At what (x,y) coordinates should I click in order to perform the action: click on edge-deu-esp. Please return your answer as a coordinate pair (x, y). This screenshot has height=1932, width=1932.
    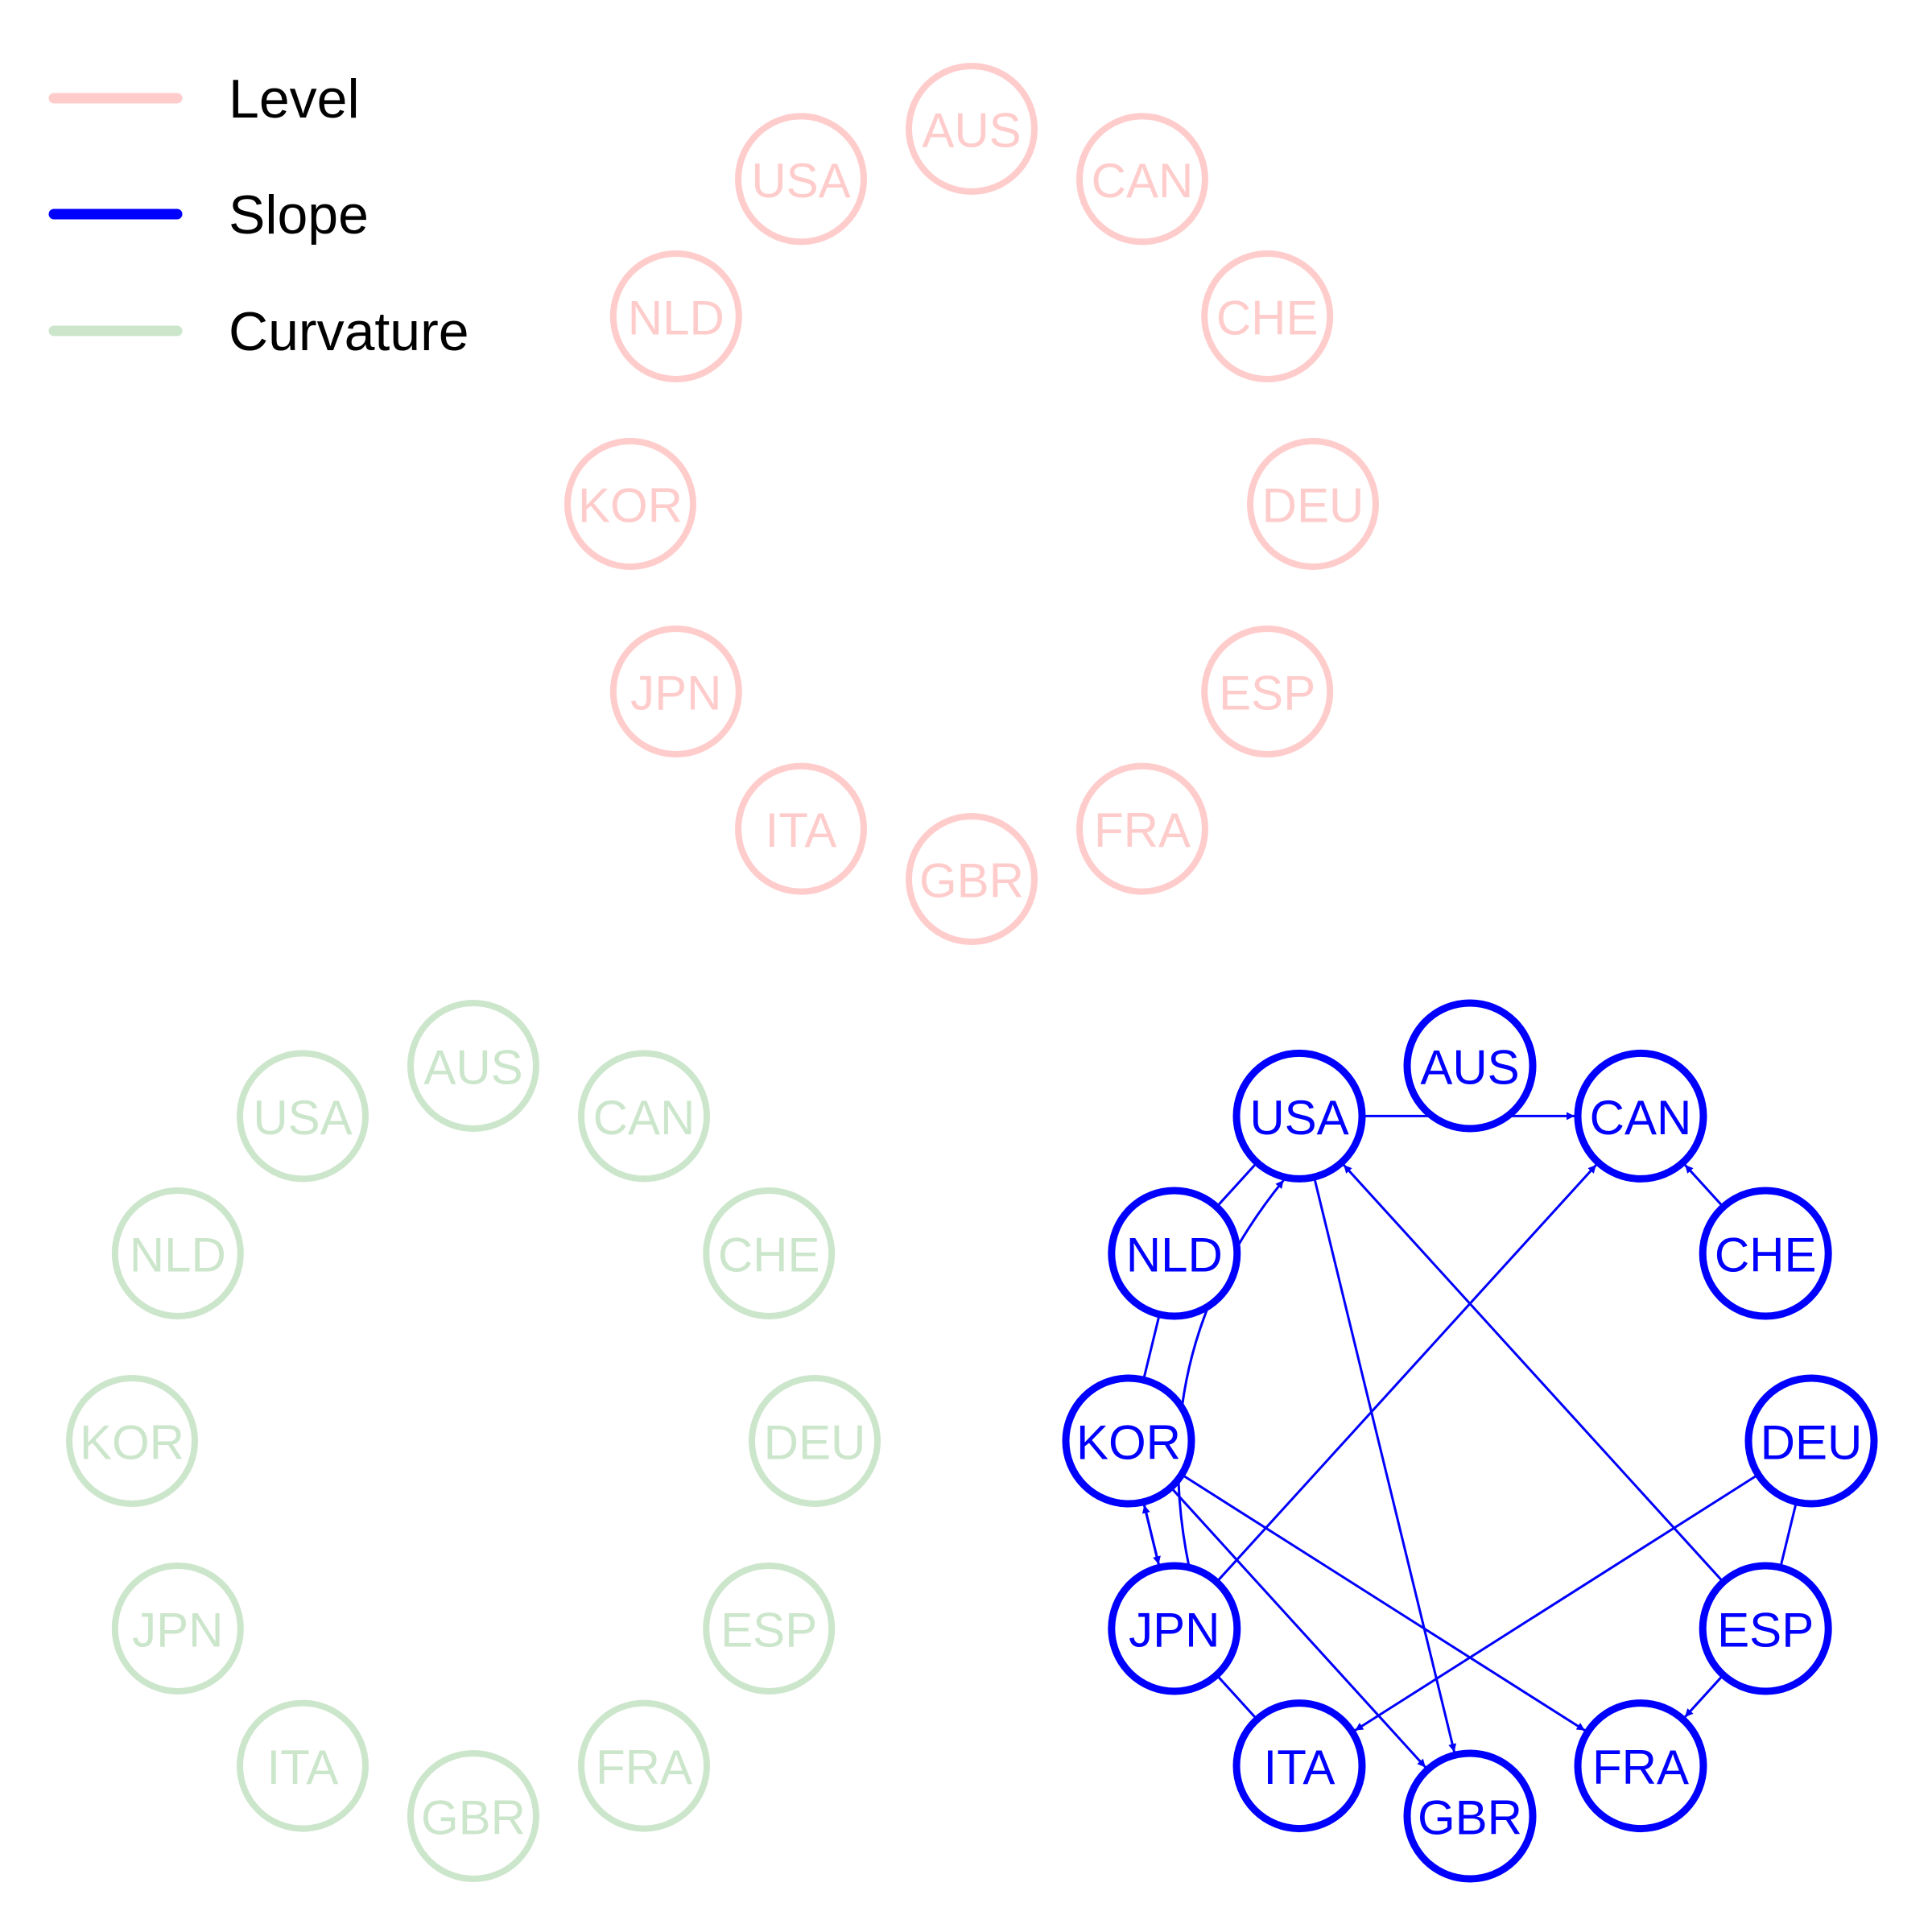
    Looking at the image, I should click on (1788, 1534).